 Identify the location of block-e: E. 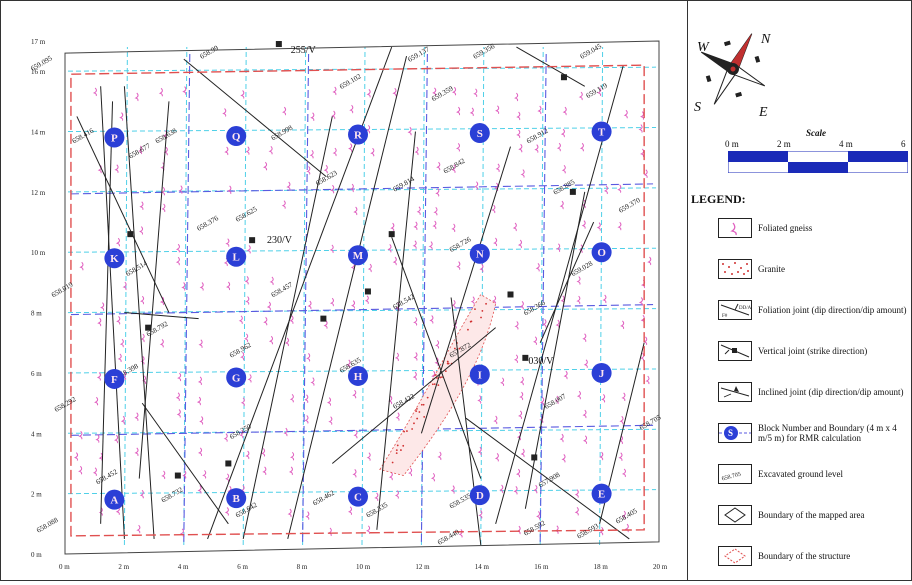
(601, 493).